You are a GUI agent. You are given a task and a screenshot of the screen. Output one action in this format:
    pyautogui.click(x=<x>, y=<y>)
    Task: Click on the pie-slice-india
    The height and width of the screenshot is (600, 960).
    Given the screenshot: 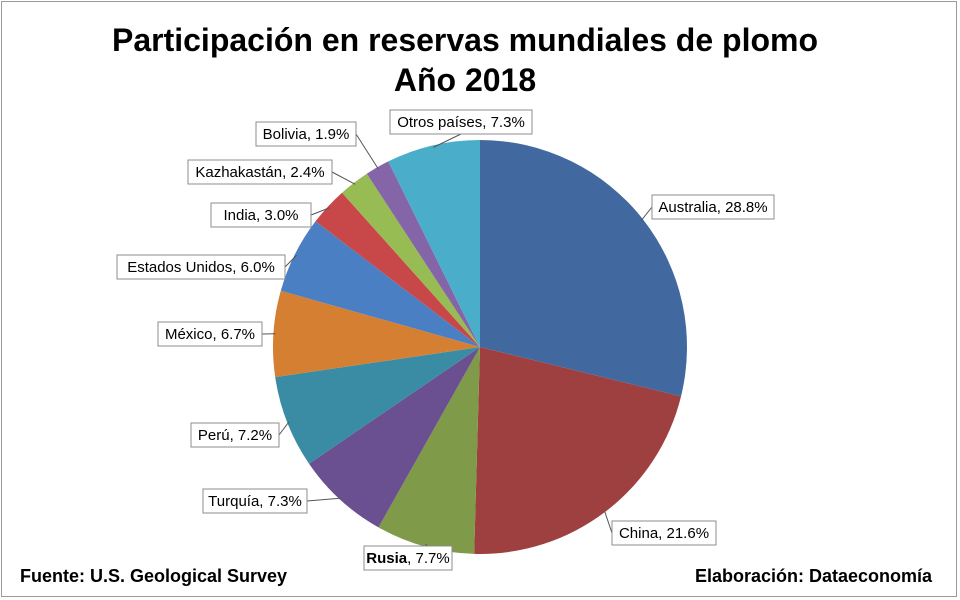 What is the action you would take?
    pyautogui.click(x=397, y=269)
    